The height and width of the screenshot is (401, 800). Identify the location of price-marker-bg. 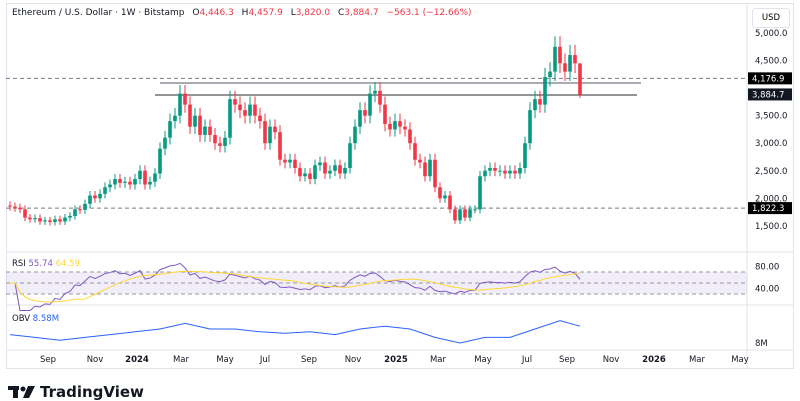
(770, 78).